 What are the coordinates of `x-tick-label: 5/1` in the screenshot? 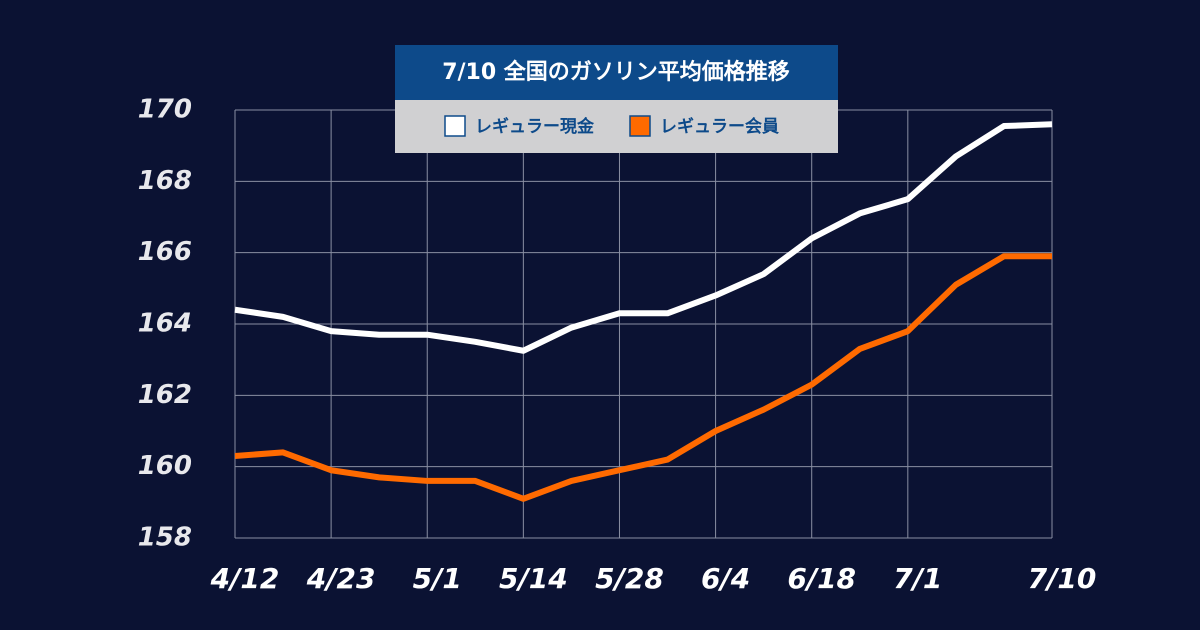 It's located at (437, 578).